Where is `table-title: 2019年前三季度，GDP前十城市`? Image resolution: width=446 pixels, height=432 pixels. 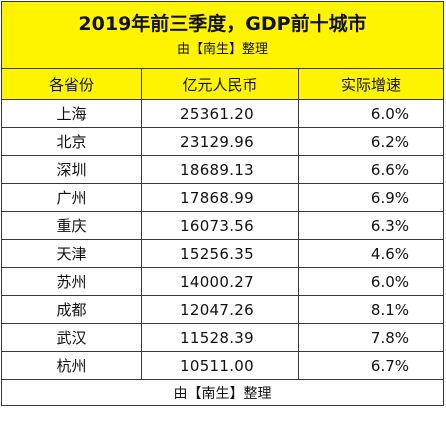
table-title: 2019年前三季度，GDP前十城市 is located at coordinates (222, 24).